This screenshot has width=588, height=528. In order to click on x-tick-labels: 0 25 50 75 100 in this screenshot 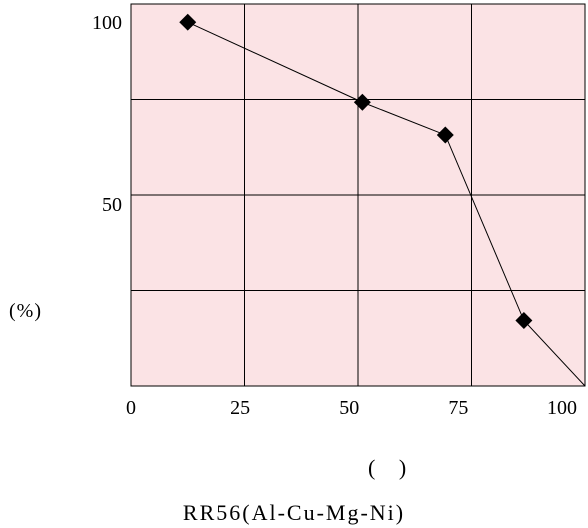, I will do `click(351, 408)`.